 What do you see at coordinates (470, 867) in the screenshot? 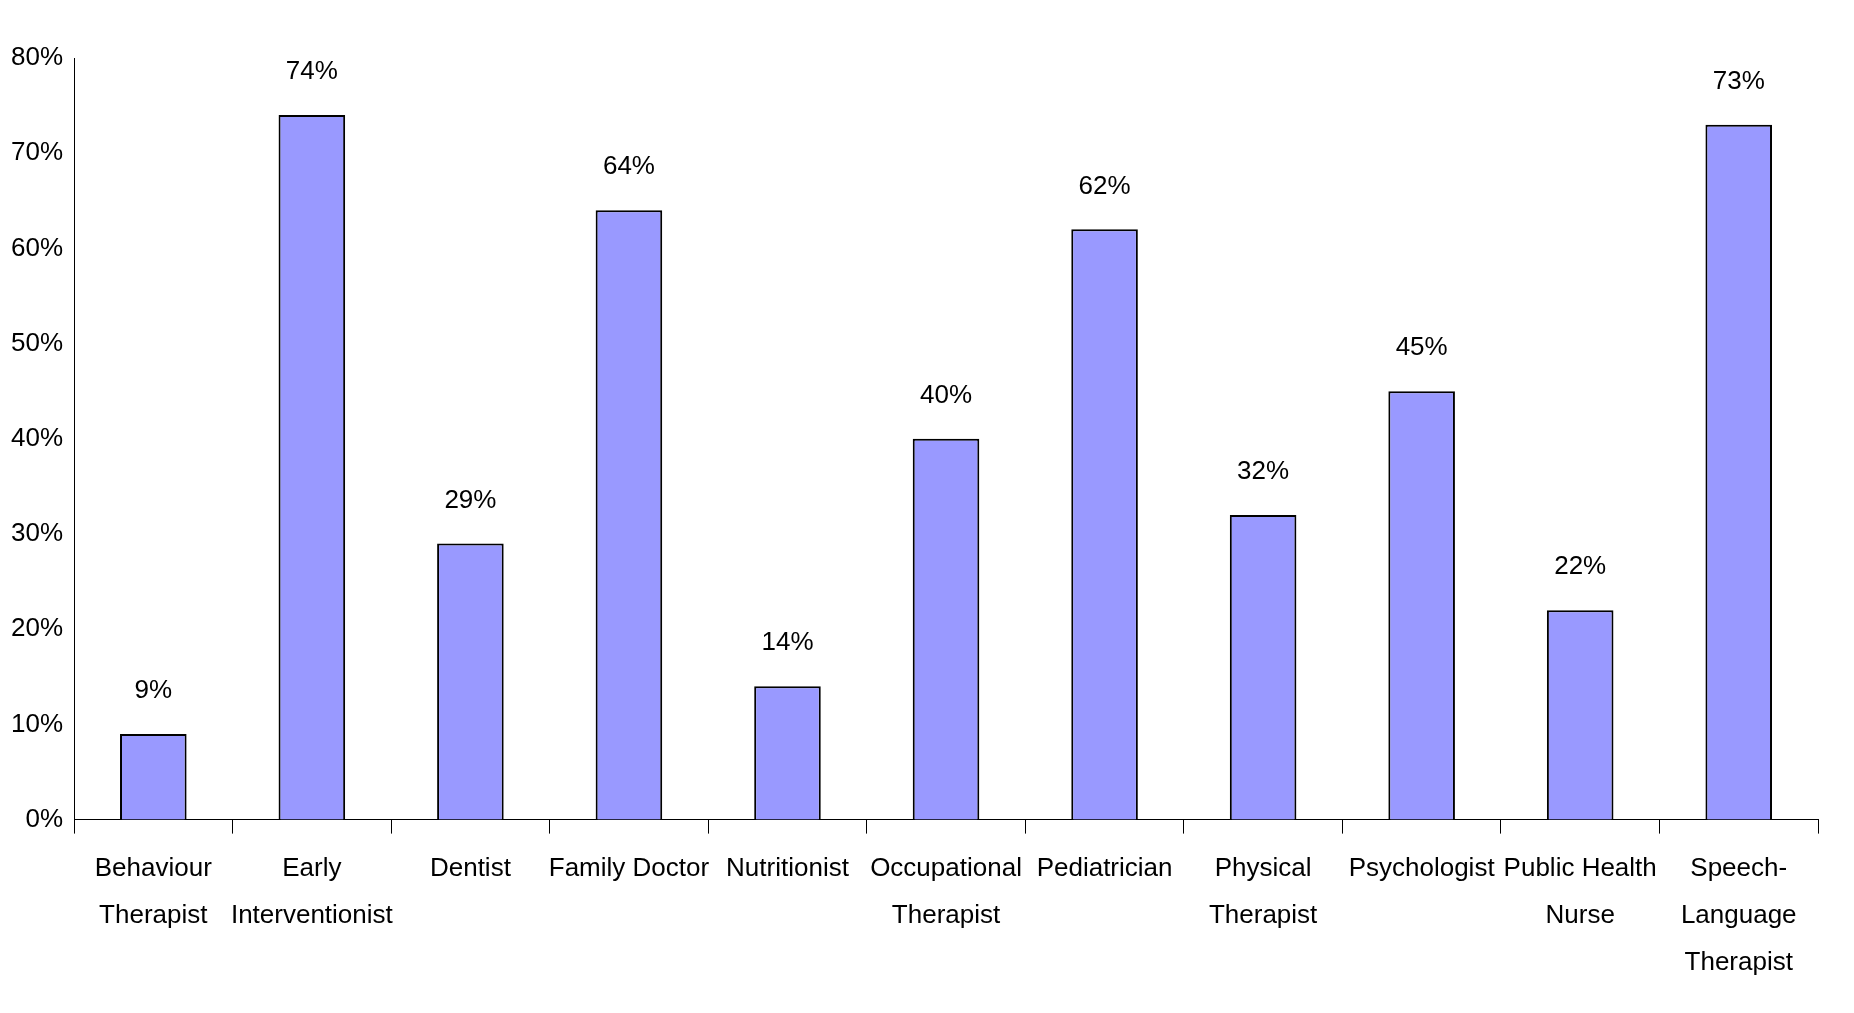
I see `x-tick-label: Dentist` at bounding box center [470, 867].